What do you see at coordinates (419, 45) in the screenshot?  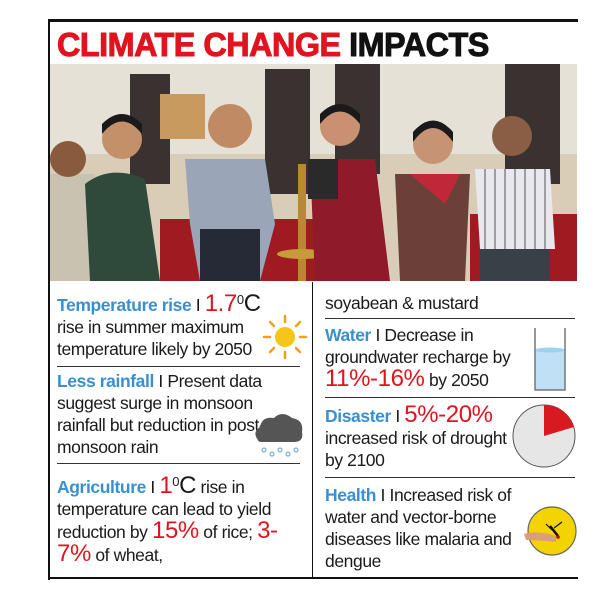 I see `headline-part2: IMPACTS` at bounding box center [419, 45].